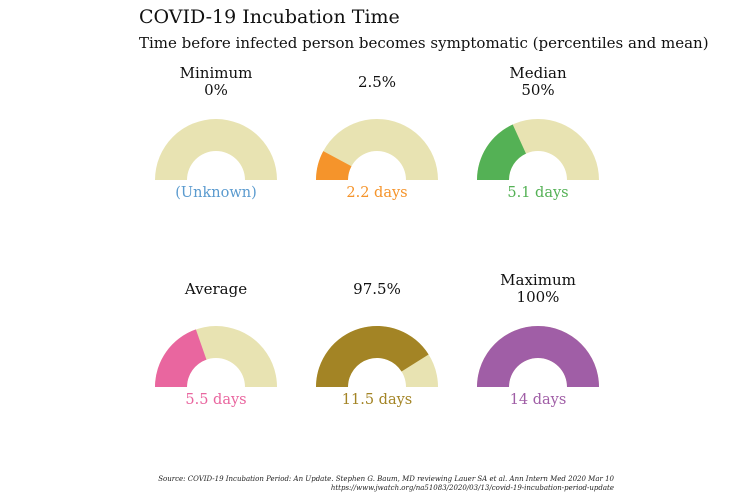 The height and width of the screenshot is (500, 750). Describe the element at coordinates (216, 90) in the screenshot. I see `gauge-label: 0%` at that location.